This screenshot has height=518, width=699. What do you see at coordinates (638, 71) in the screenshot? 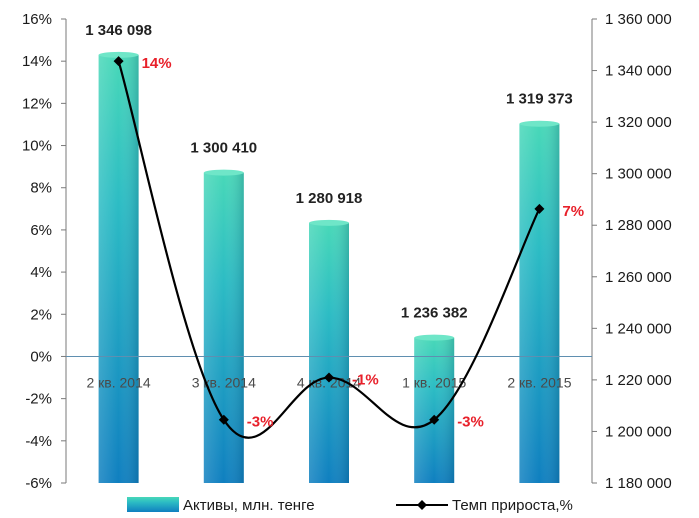
I see `right-tick-label: 1 340 000` at bounding box center [638, 71].